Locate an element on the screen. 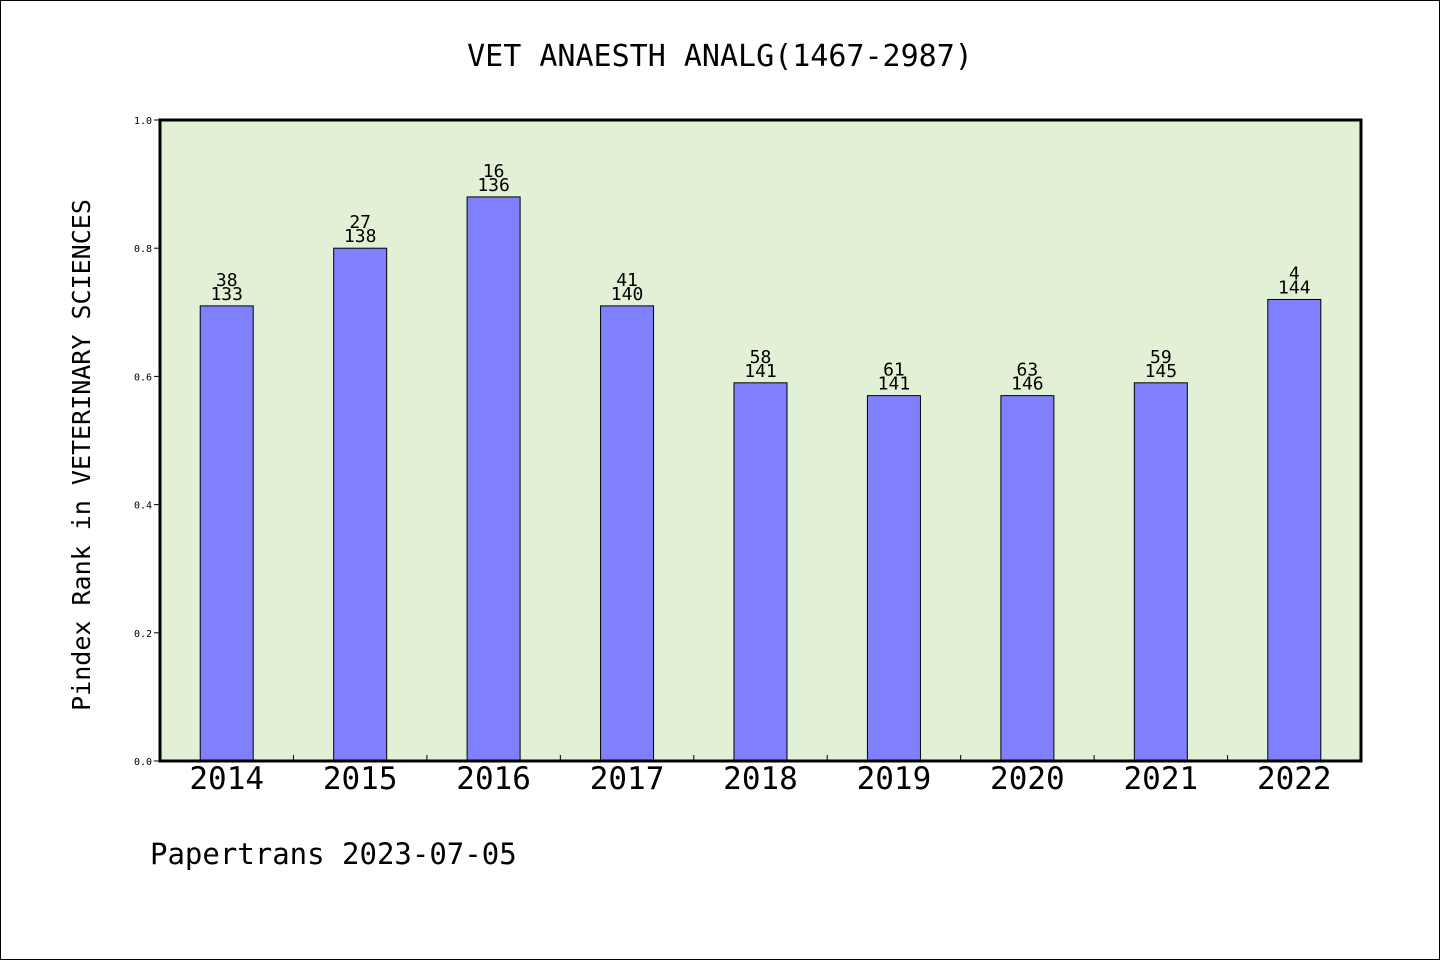 The width and height of the screenshot is (1440, 960). bar-rank-label: 4 is located at coordinates (1294, 273).